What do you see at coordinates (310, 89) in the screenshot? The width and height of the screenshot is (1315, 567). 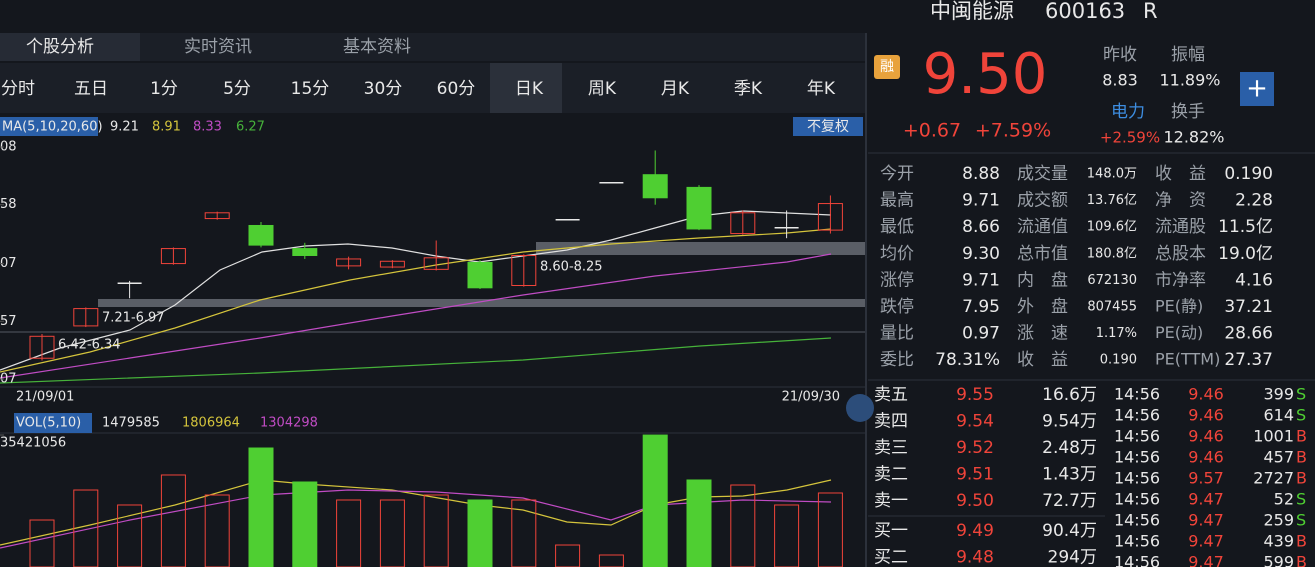 I see `period-tab: 15分` at bounding box center [310, 89].